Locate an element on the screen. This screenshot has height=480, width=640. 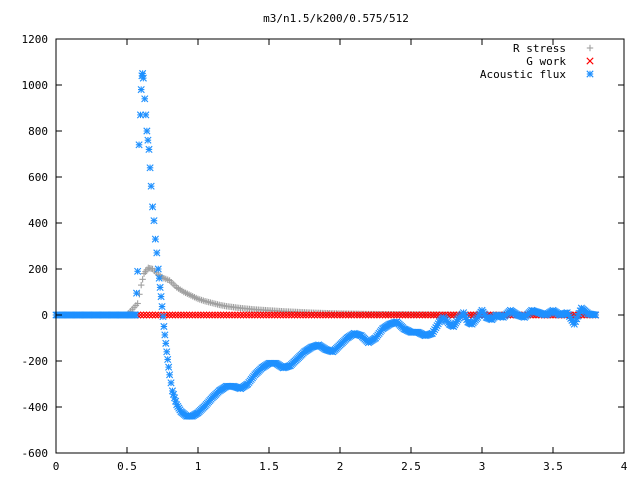
legend-label: G work is located at coordinates (546, 61).